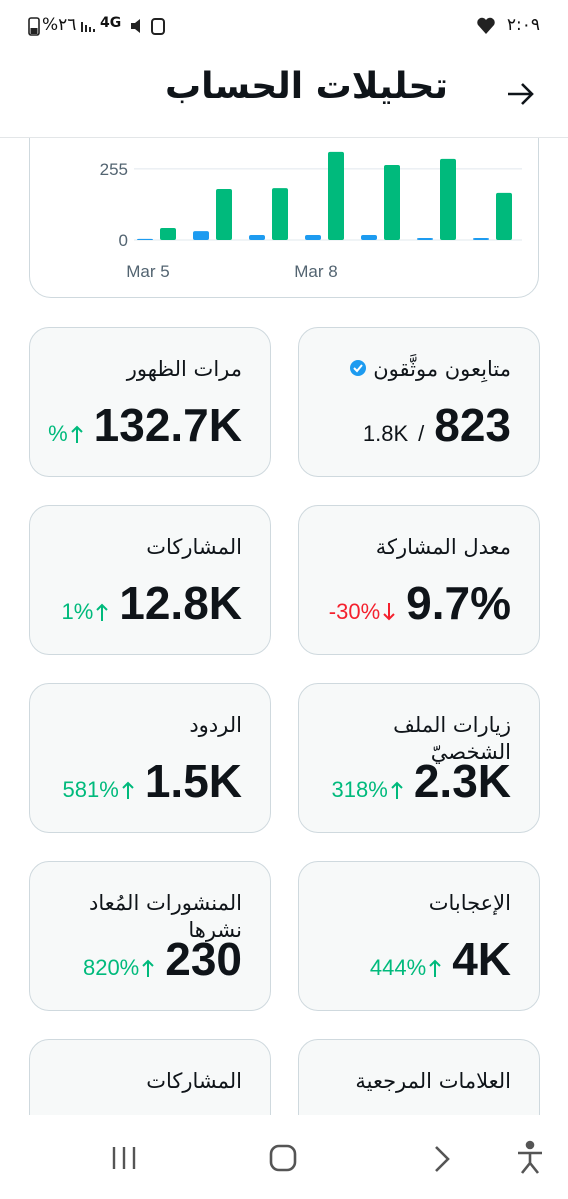  What do you see at coordinates (284, 26) in the screenshot?
I see `status-bar: ٢:٠٩ %٢٦ 4G` at bounding box center [284, 26].